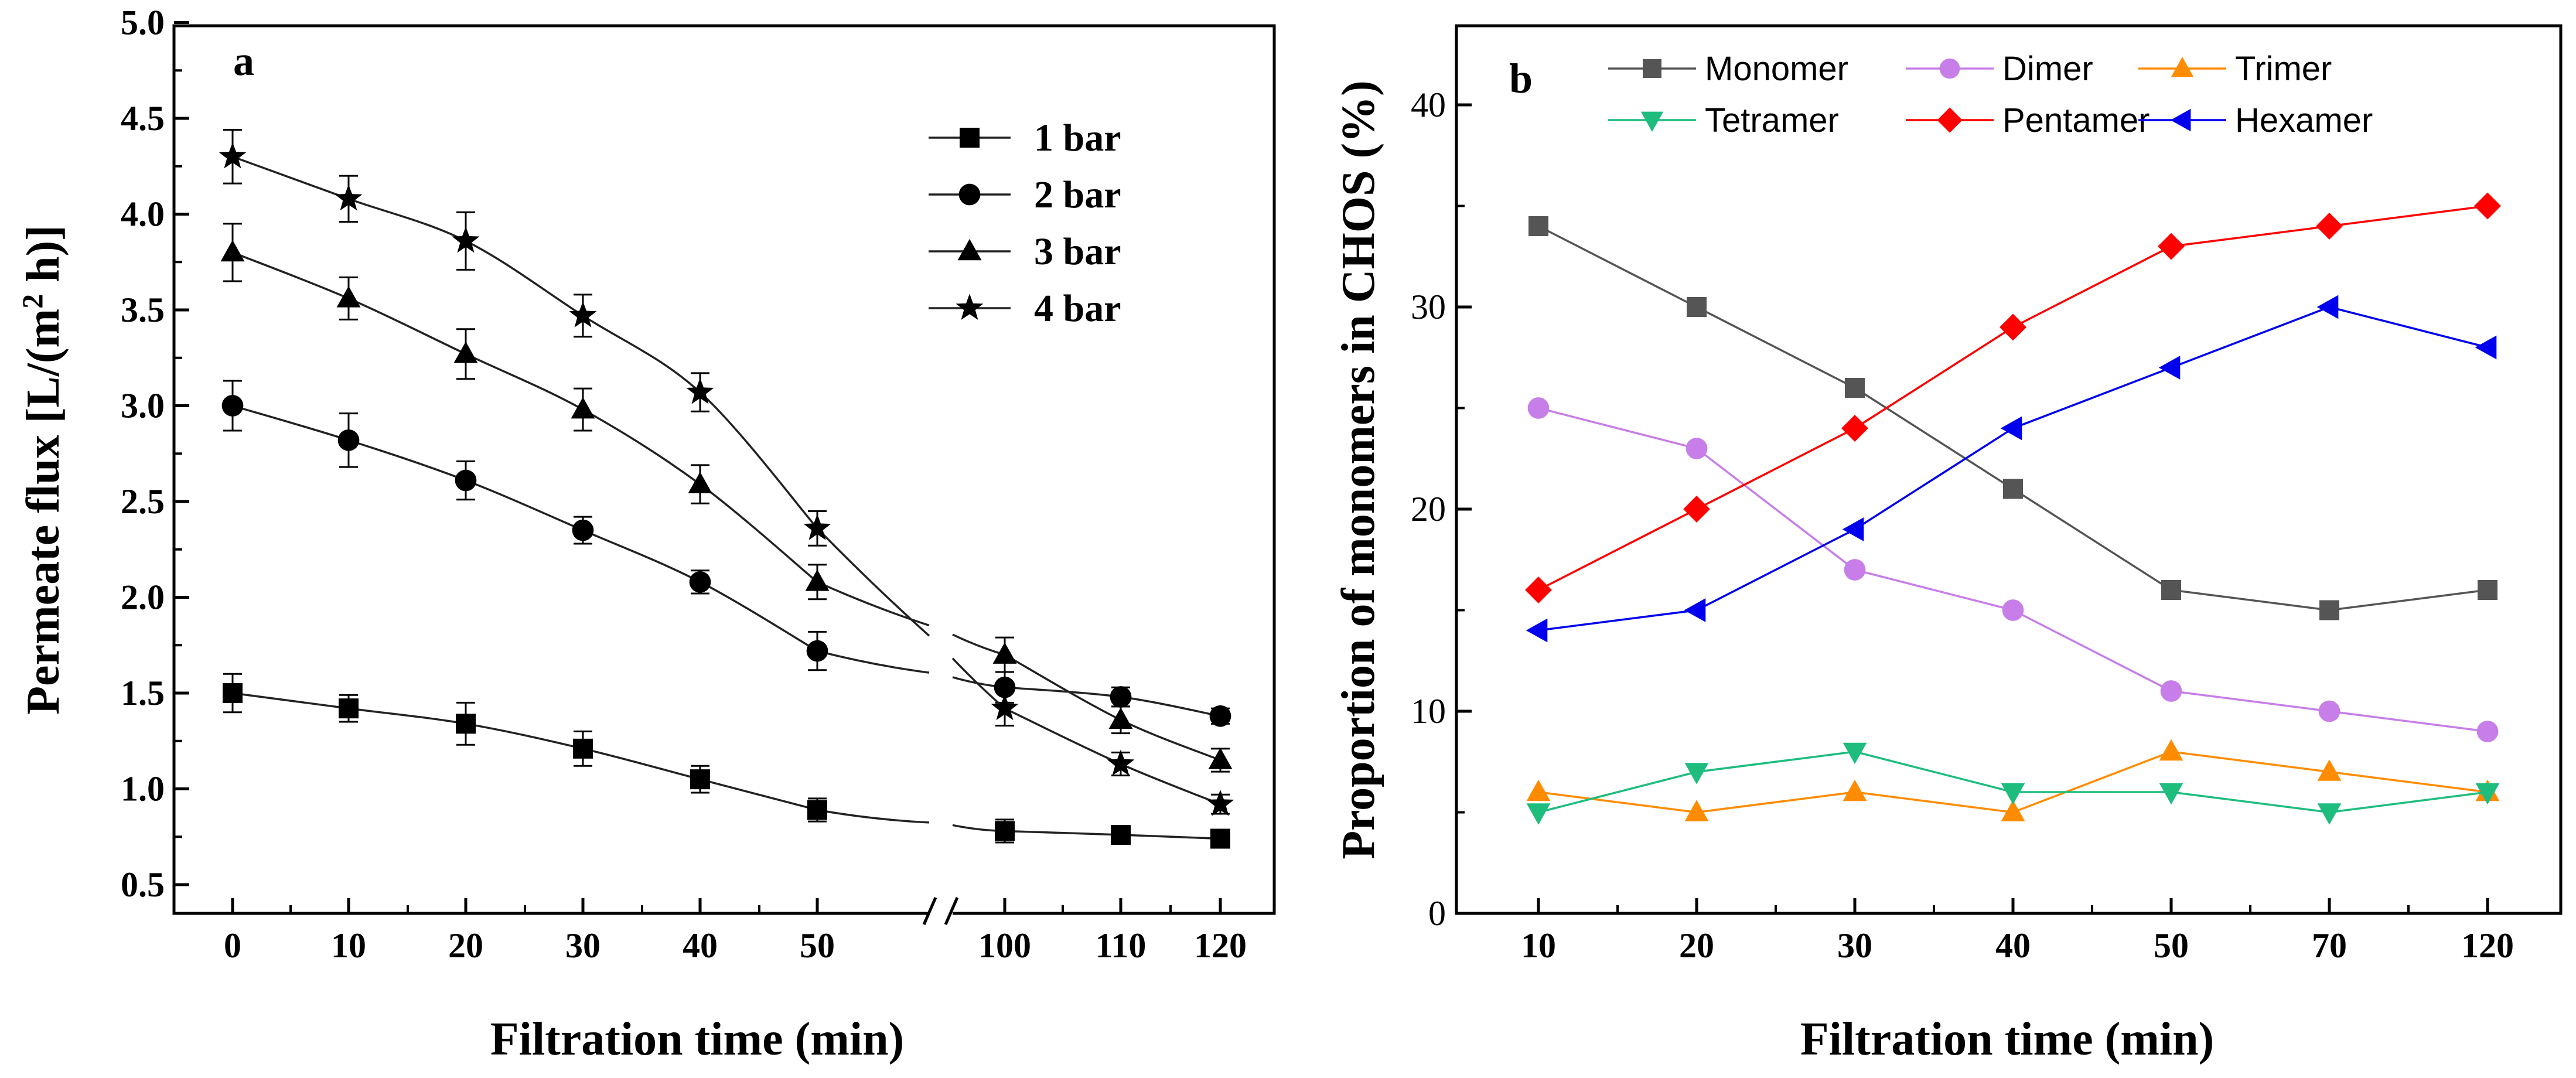 The image size is (2576, 1078). What do you see at coordinates (143, 118) in the screenshot?
I see `y-tick-label: 4.5` at bounding box center [143, 118].